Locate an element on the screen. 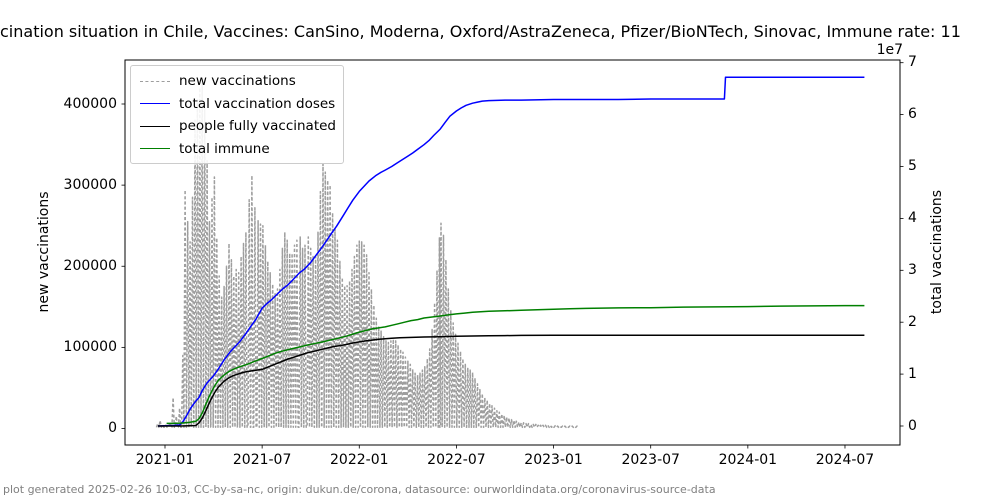 Image resolution: width=1000 pixels, height=500 pixels. legend-item-new-vaccinations: new vaccinations is located at coordinates (237, 81).